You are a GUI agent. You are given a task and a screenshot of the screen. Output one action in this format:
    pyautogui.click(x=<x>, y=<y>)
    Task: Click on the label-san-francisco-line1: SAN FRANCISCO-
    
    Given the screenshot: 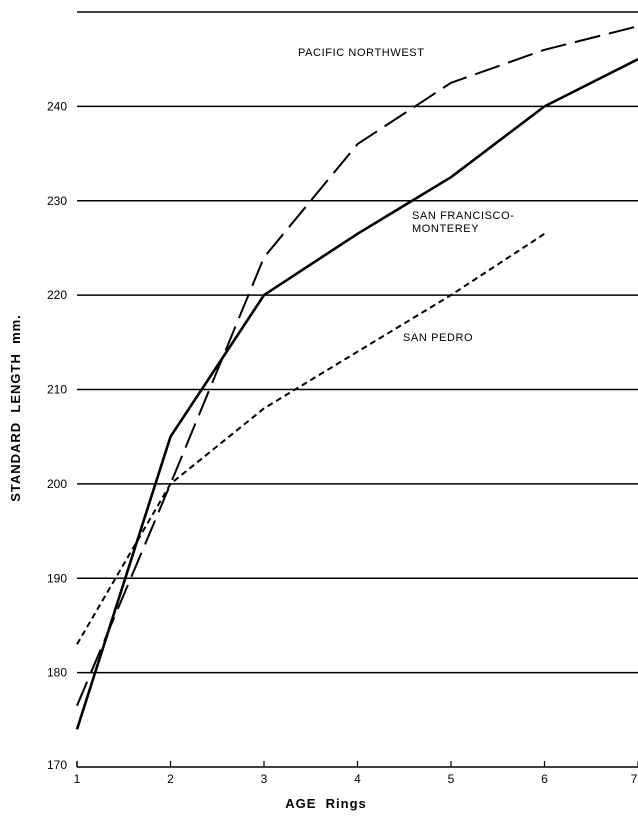 What is the action you would take?
    pyautogui.click(x=463, y=216)
    